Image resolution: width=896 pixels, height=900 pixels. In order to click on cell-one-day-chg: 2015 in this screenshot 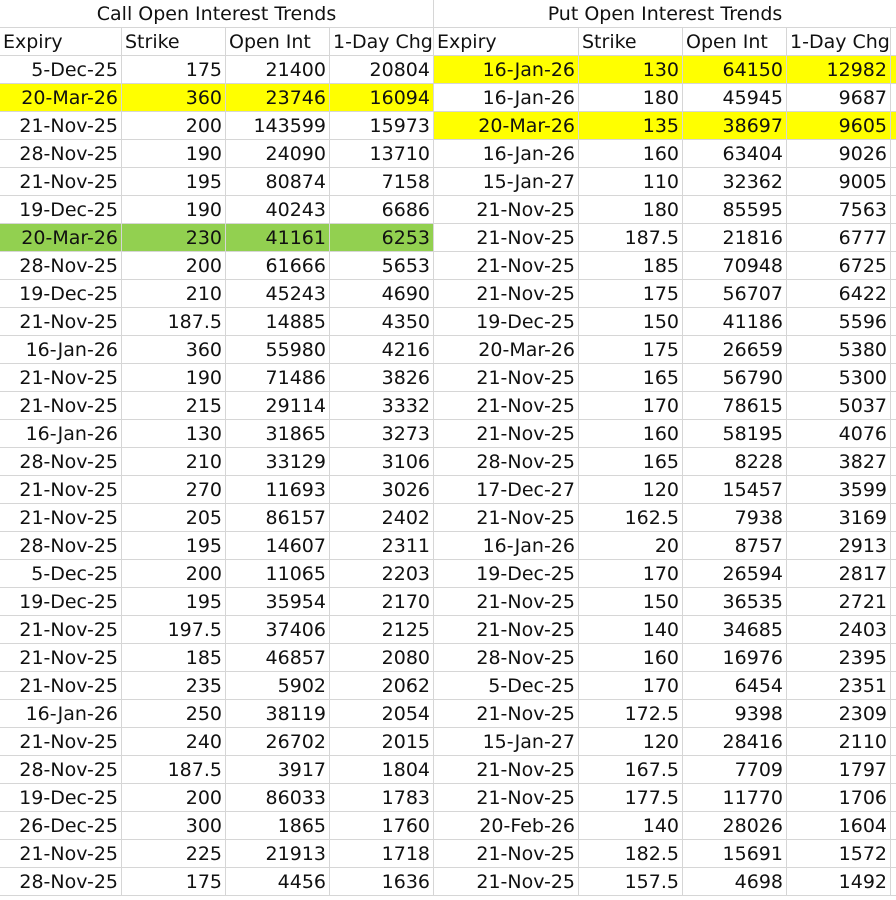, I will do `click(382, 741)`.